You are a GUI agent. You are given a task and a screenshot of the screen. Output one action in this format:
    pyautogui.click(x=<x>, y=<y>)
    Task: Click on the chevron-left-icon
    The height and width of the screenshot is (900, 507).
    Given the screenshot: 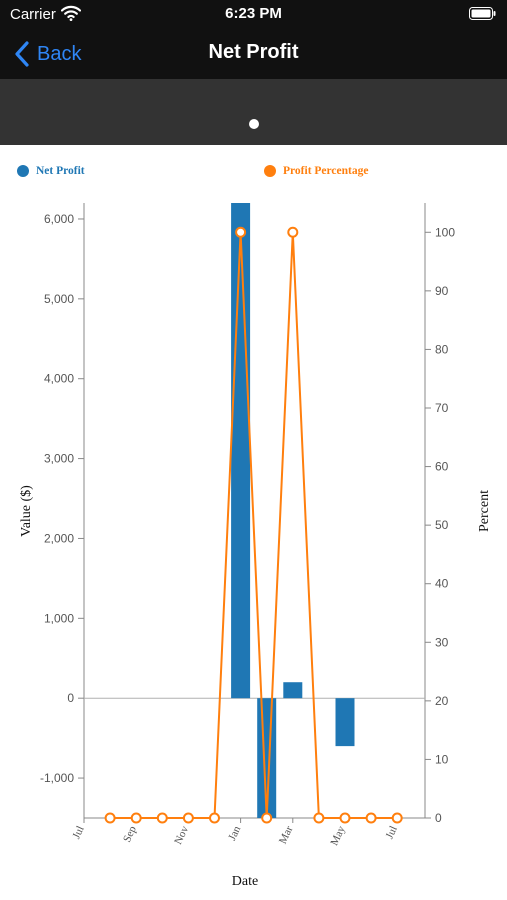 What is the action you would take?
    pyautogui.click(x=22, y=54)
    